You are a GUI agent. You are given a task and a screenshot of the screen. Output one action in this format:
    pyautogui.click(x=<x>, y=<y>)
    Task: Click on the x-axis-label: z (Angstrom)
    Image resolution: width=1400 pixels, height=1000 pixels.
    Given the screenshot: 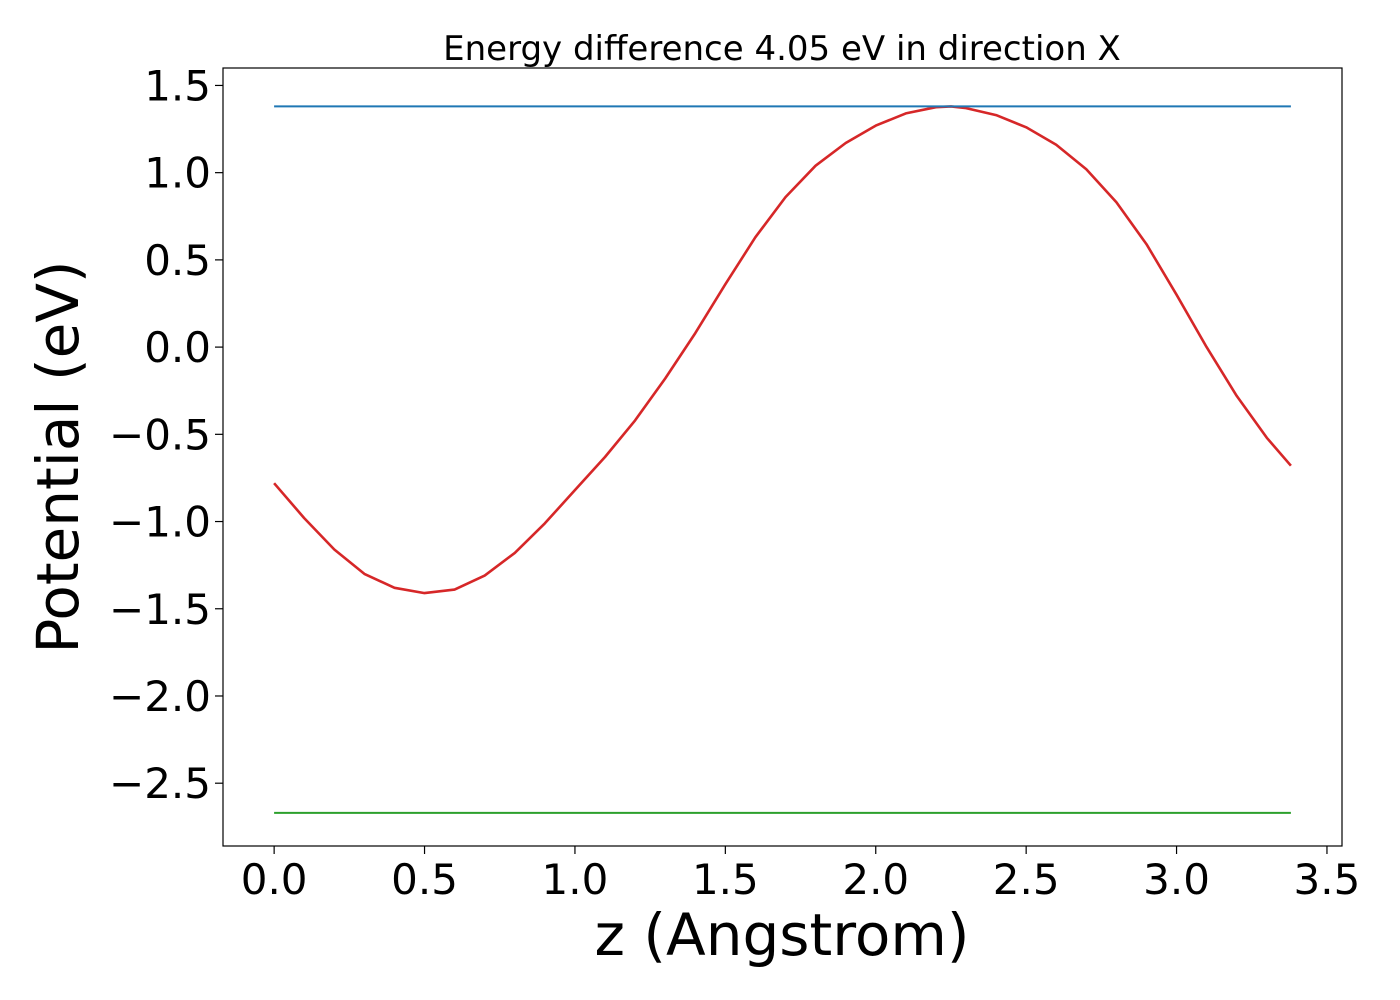 What is the action you would take?
    pyautogui.click(x=782, y=935)
    